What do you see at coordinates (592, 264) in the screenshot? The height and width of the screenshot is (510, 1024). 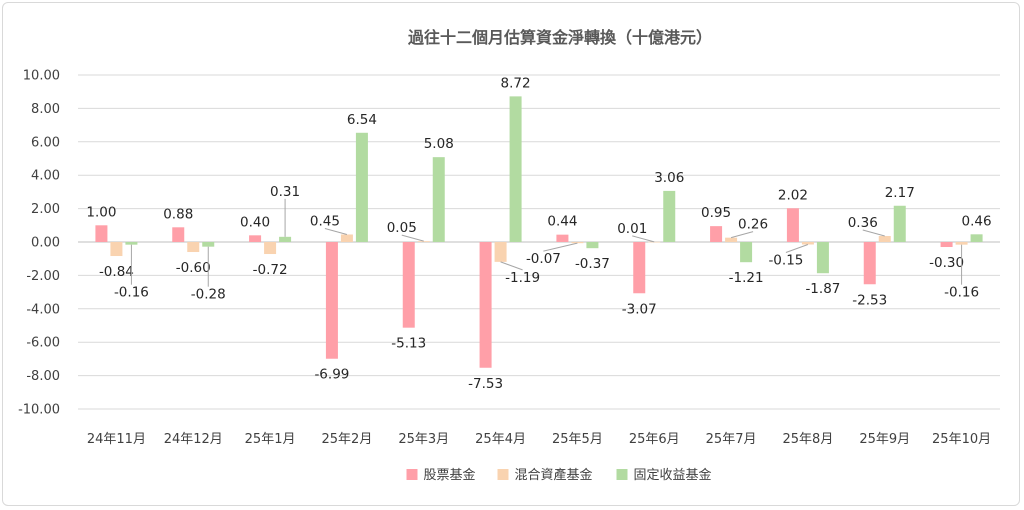 I see `data-label: -0.37` at bounding box center [592, 264].